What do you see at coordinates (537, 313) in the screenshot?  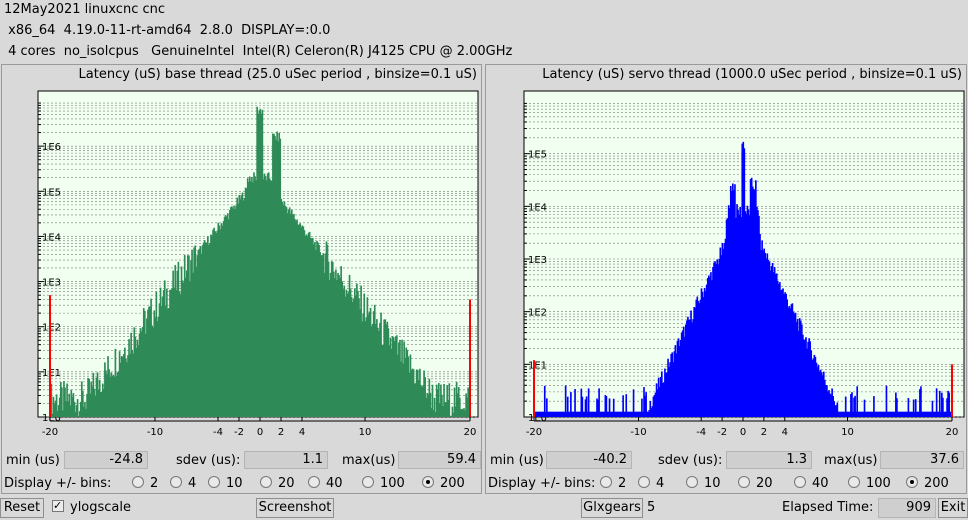 I see `y-tick-label: 1E2` at bounding box center [537, 313].